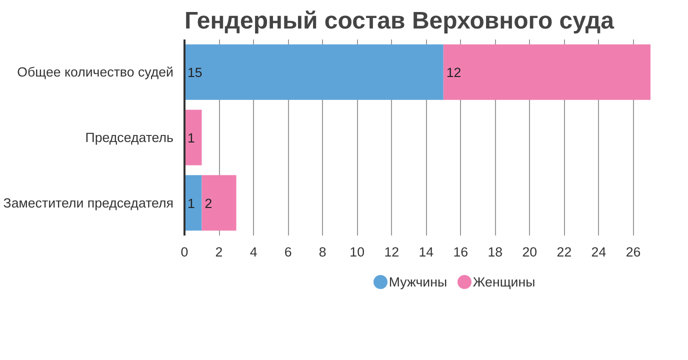  Describe the element at coordinates (504, 282) in the screenshot. I see `legend-label: Женщины` at that location.